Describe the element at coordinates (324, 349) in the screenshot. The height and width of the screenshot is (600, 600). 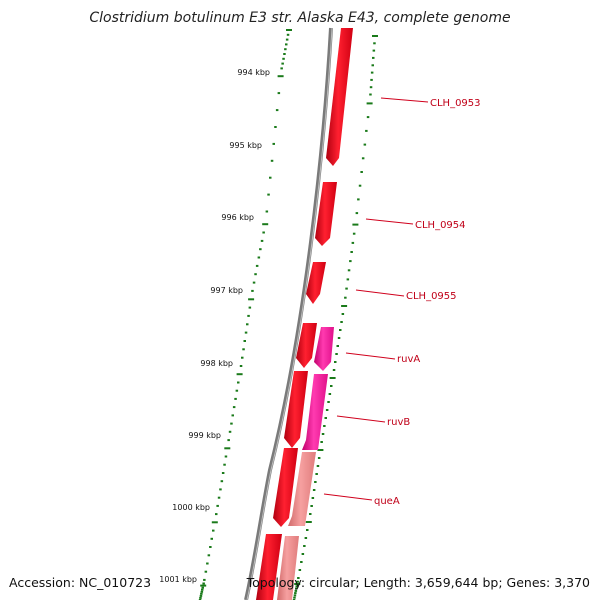
I see `gene-feature-ruva` at that location.